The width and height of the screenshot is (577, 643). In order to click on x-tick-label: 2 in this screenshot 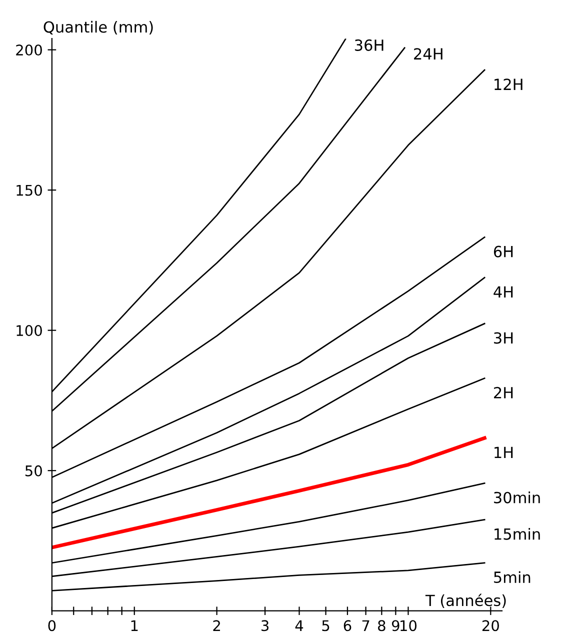, I will do `click(216, 625)`.